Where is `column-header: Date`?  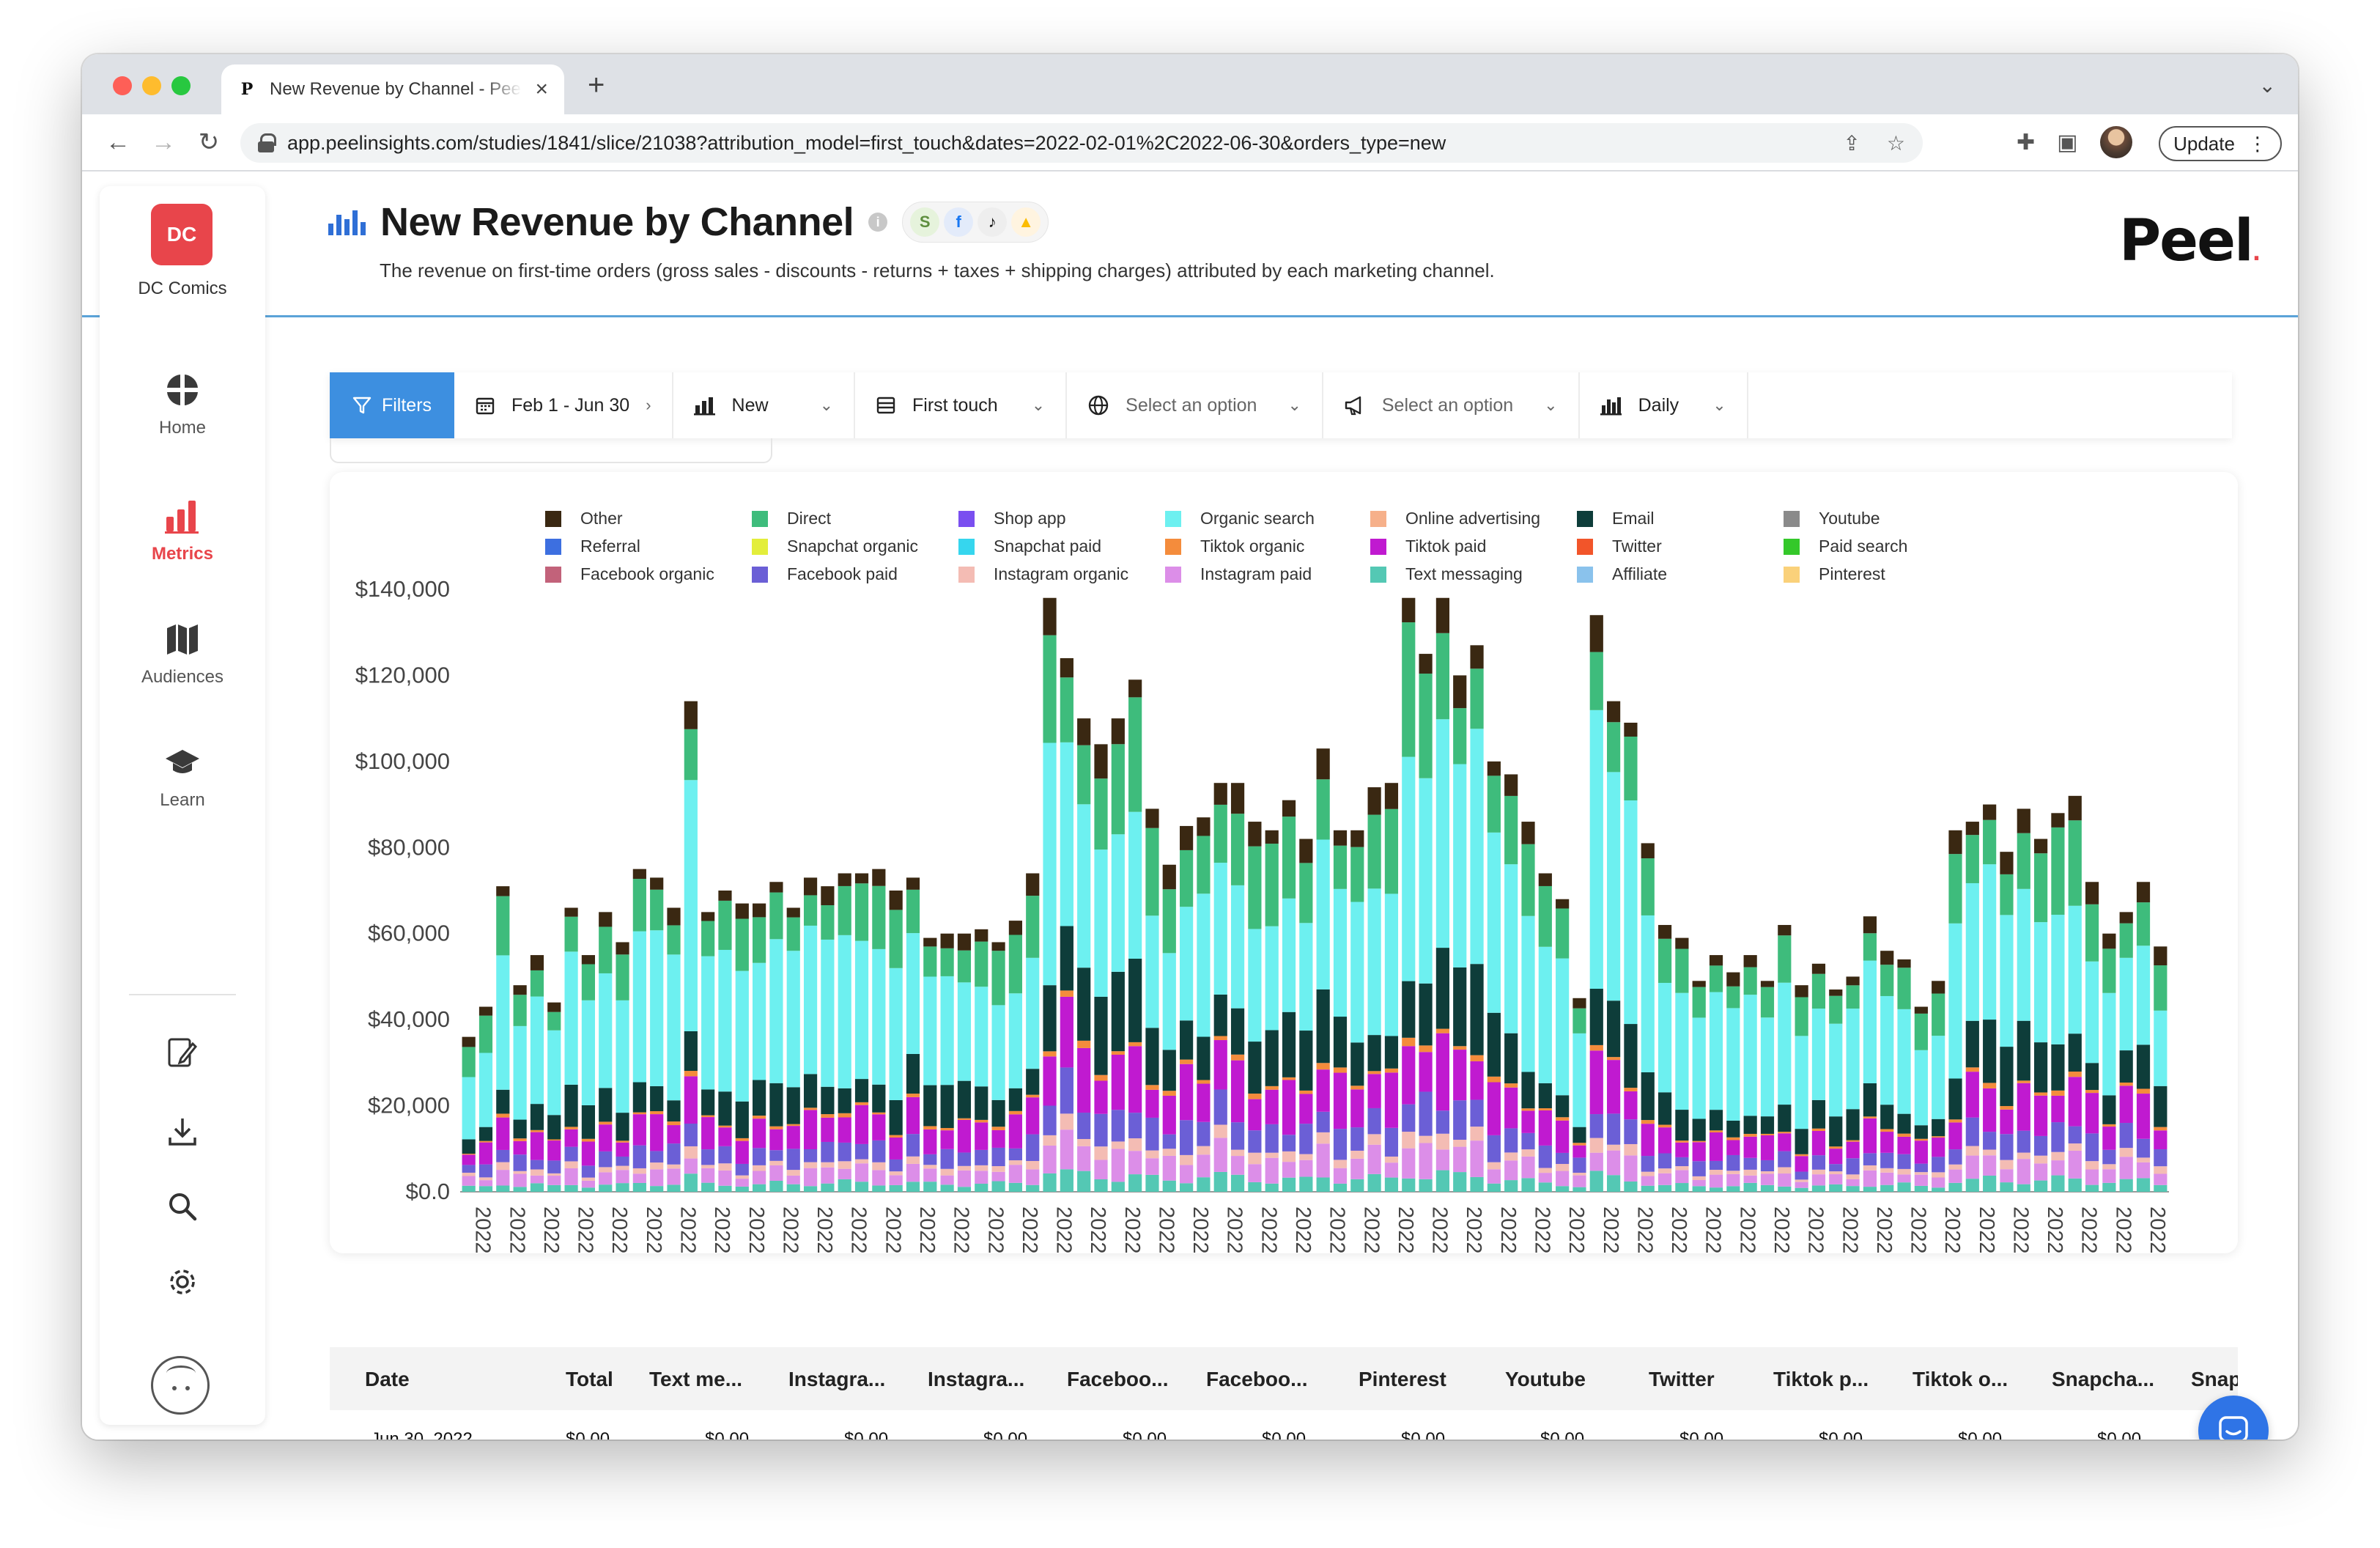
column-header: Date is located at coordinates (387, 1379).